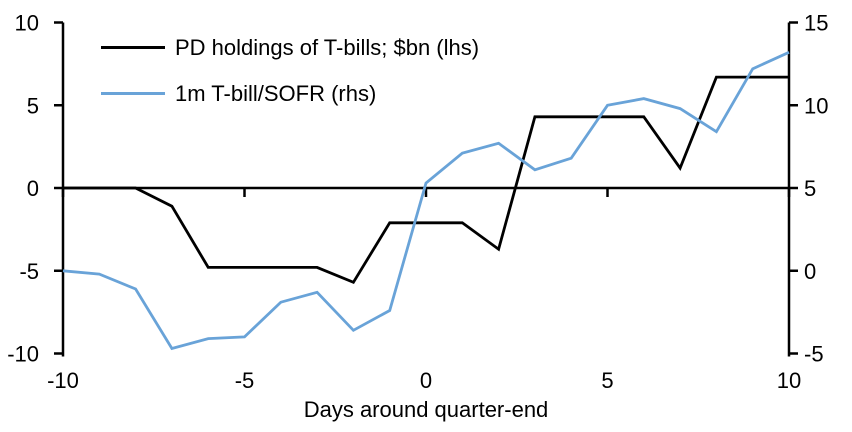 The width and height of the screenshot is (852, 432). Describe the element at coordinates (133, 47) in the screenshot. I see `legend-line-sample-black` at that location.